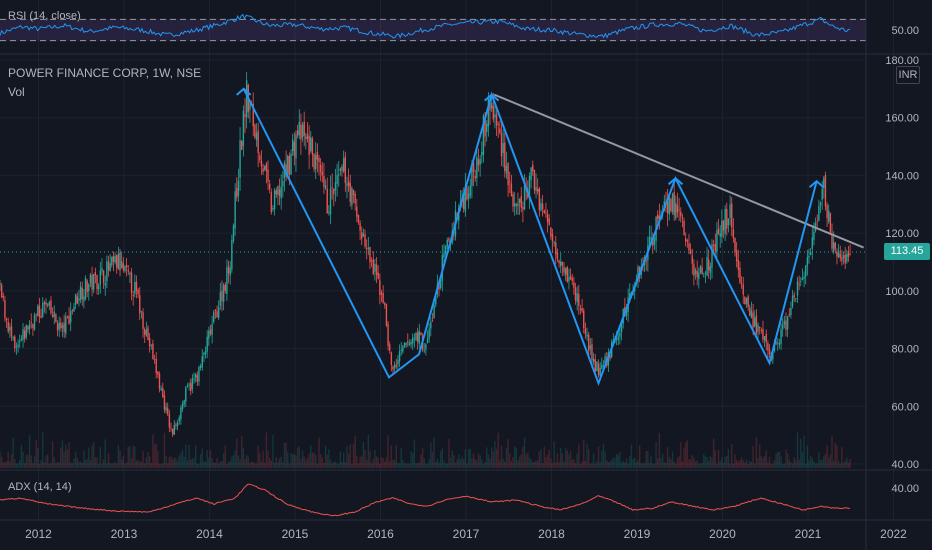  Describe the element at coordinates (905, 350) in the screenshot. I see `price-tick-label: 80.00` at that location.